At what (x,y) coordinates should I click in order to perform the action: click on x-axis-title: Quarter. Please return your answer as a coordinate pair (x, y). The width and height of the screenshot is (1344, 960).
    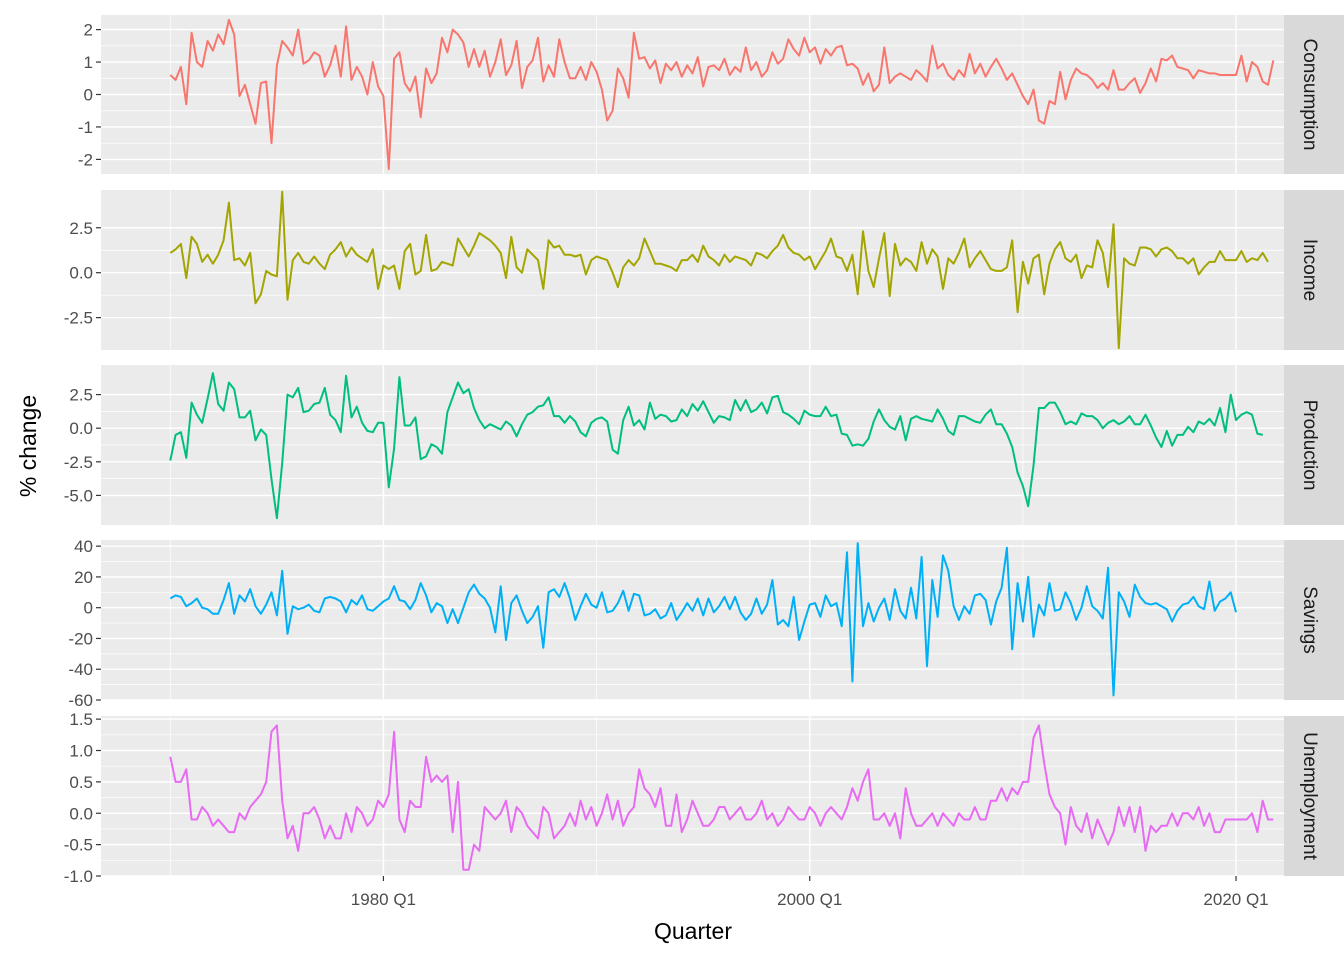
    Looking at the image, I should click on (693, 931).